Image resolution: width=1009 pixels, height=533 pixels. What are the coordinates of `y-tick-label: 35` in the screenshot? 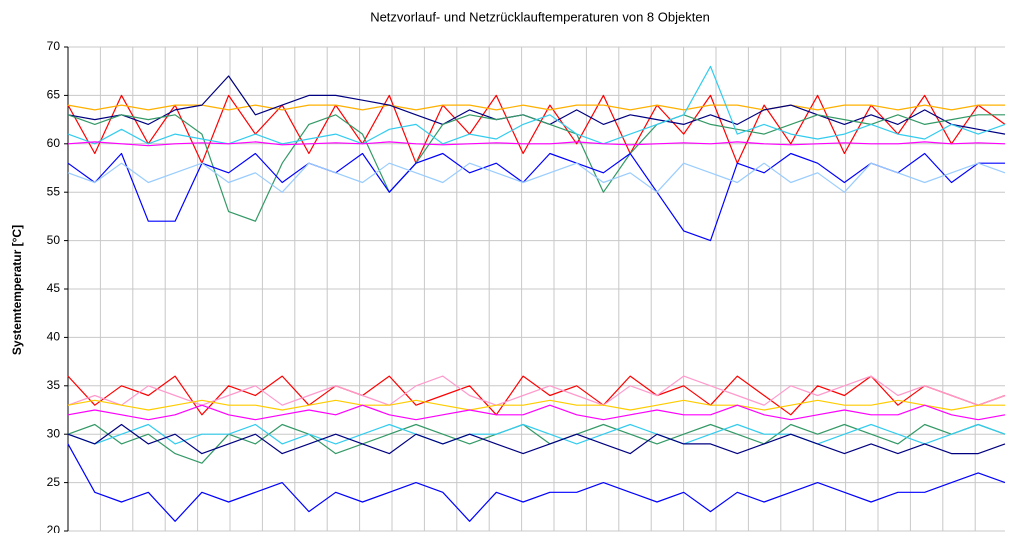 It's located at (54, 385).